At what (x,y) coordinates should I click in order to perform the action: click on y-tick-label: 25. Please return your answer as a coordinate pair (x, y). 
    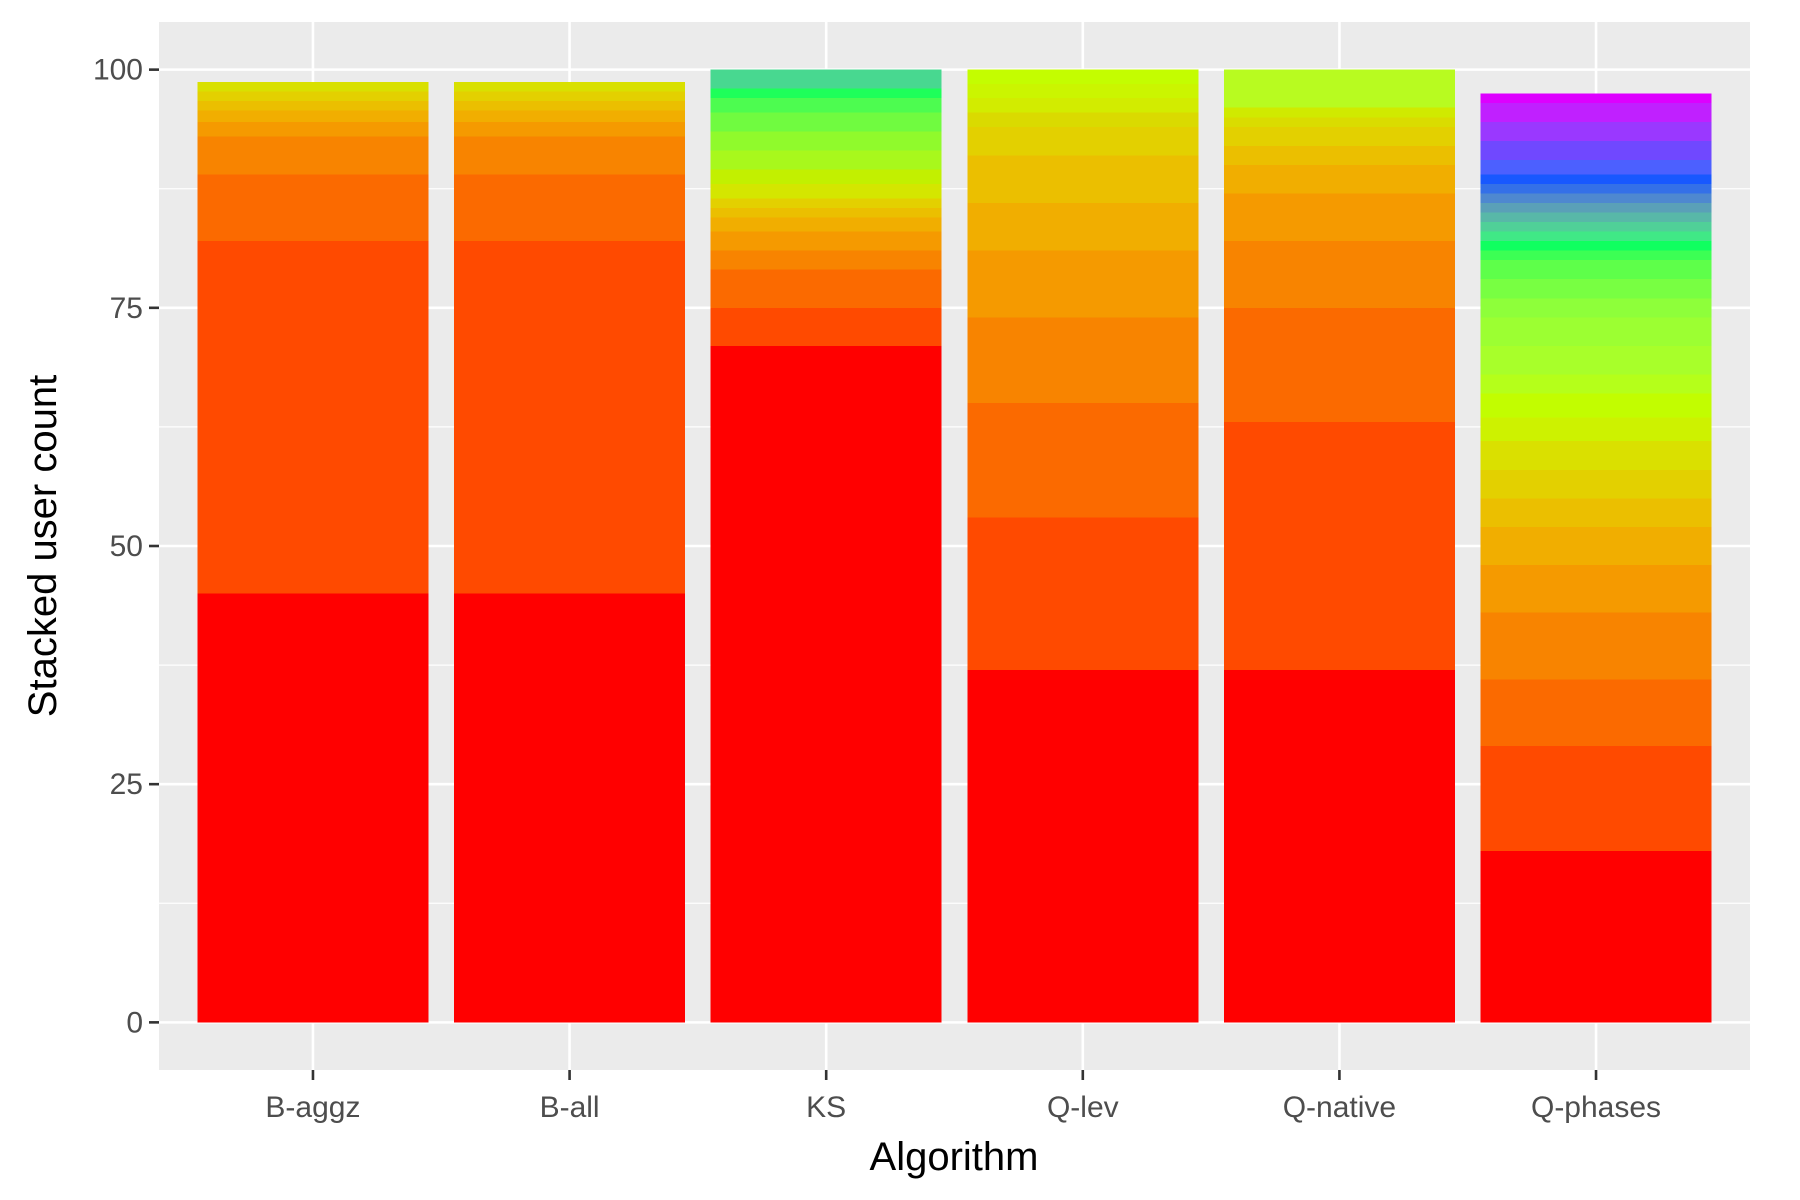
    Looking at the image, I should click on (126, 784).